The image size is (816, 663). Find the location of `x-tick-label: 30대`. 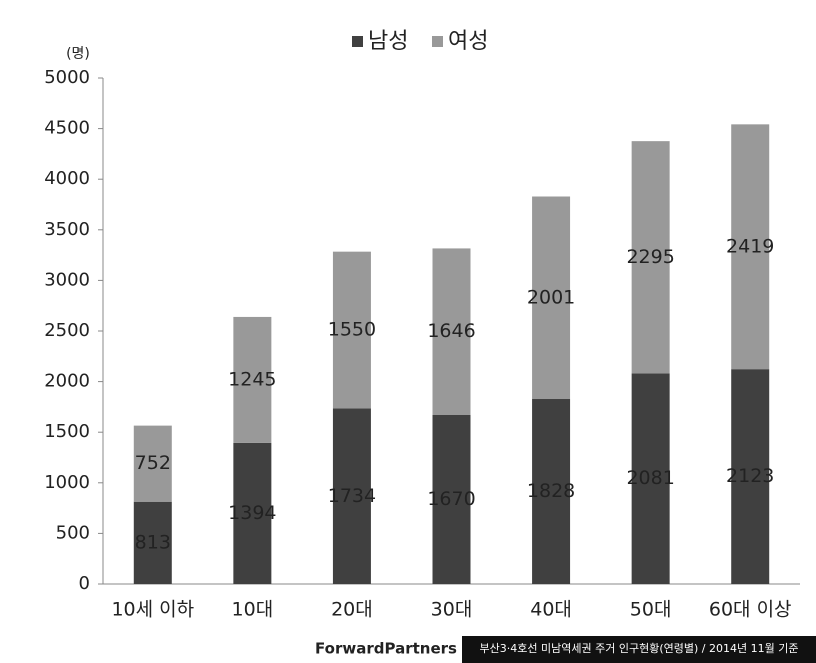

x-tick-label: 30대 is located at coordinates (452, 610).